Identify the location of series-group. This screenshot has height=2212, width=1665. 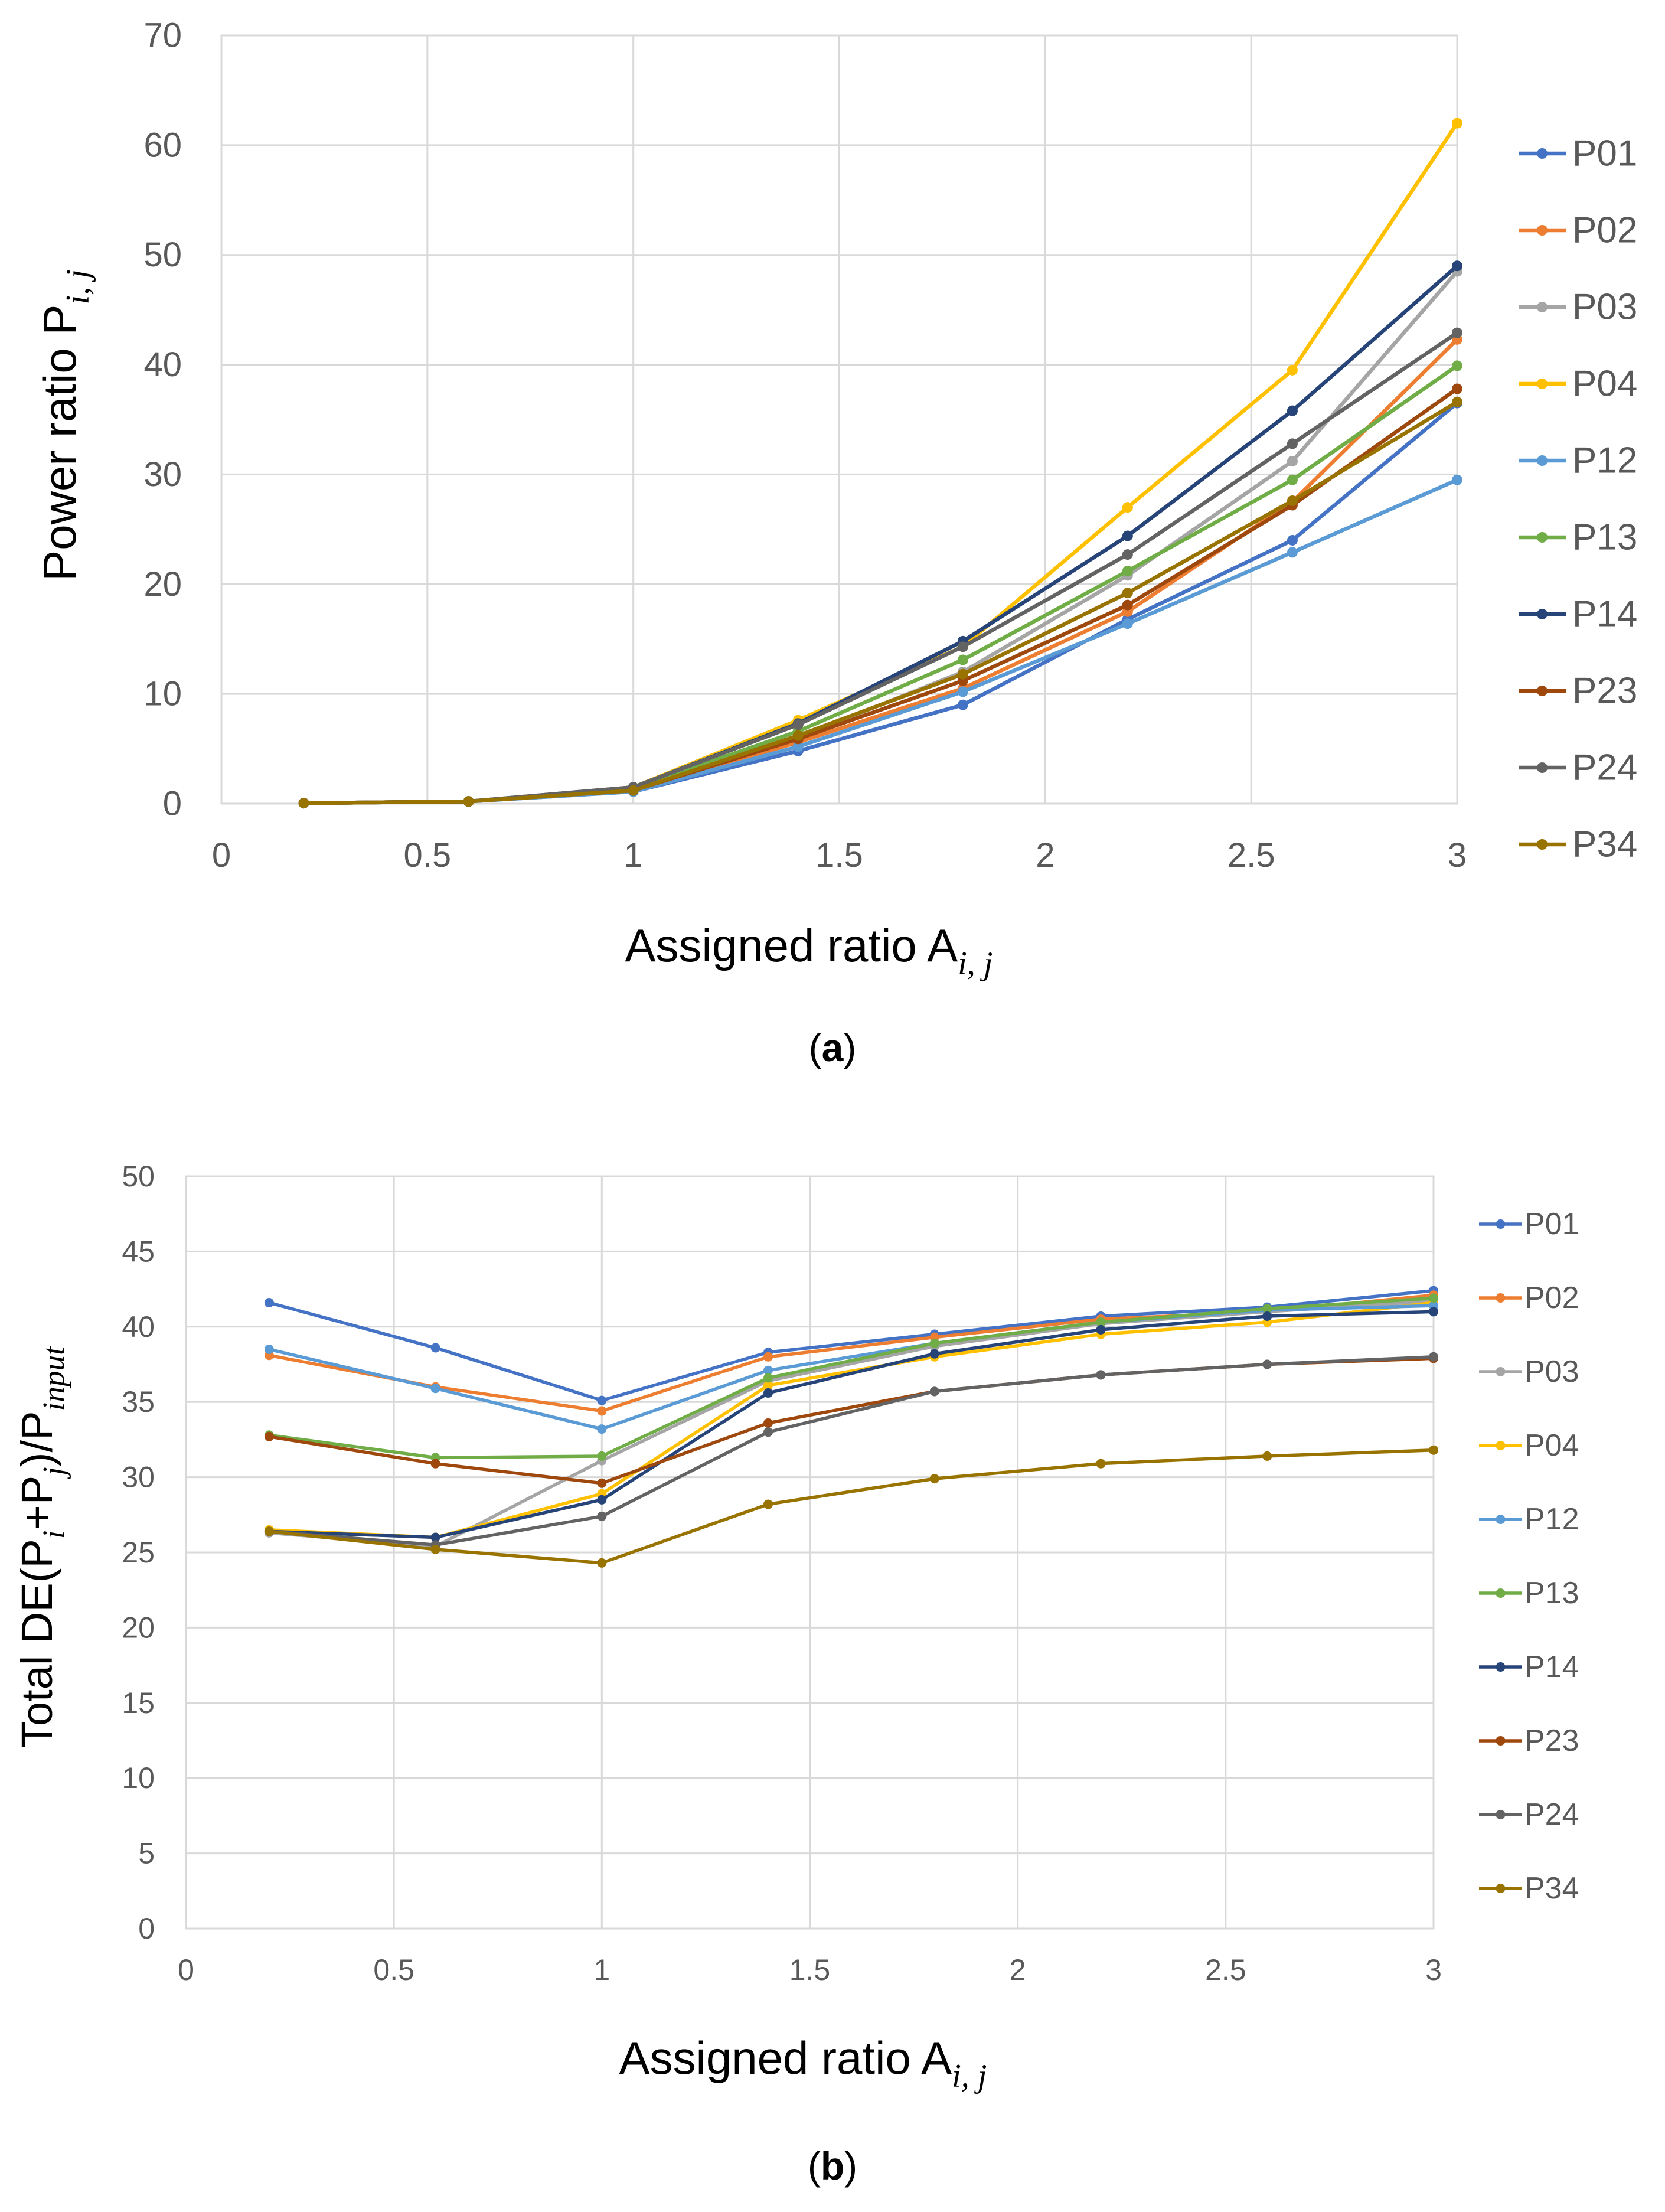
(851, 1427).